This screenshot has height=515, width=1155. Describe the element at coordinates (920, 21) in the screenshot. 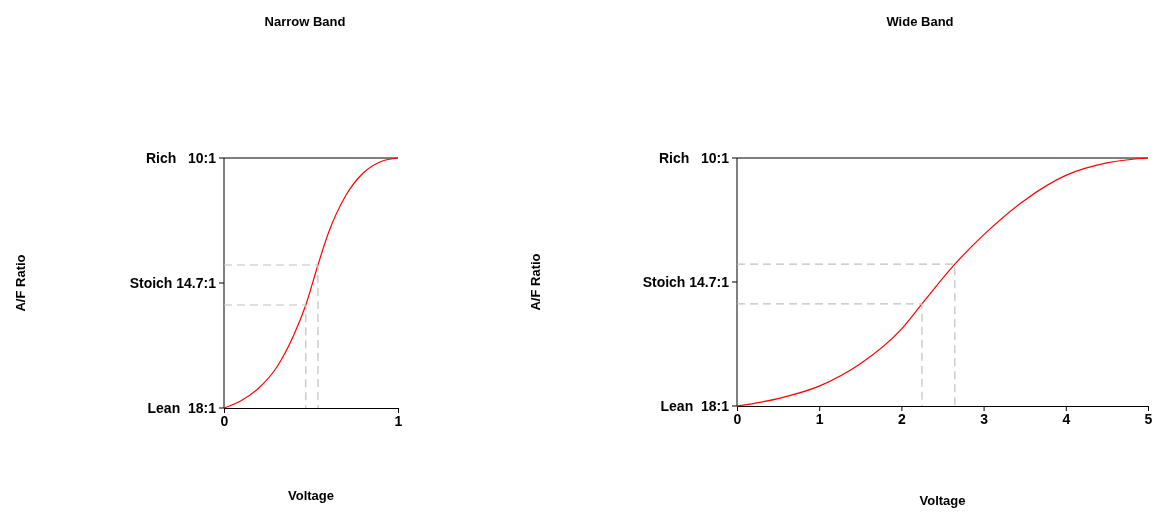

I see `chart-title: Wide Band` at that location.